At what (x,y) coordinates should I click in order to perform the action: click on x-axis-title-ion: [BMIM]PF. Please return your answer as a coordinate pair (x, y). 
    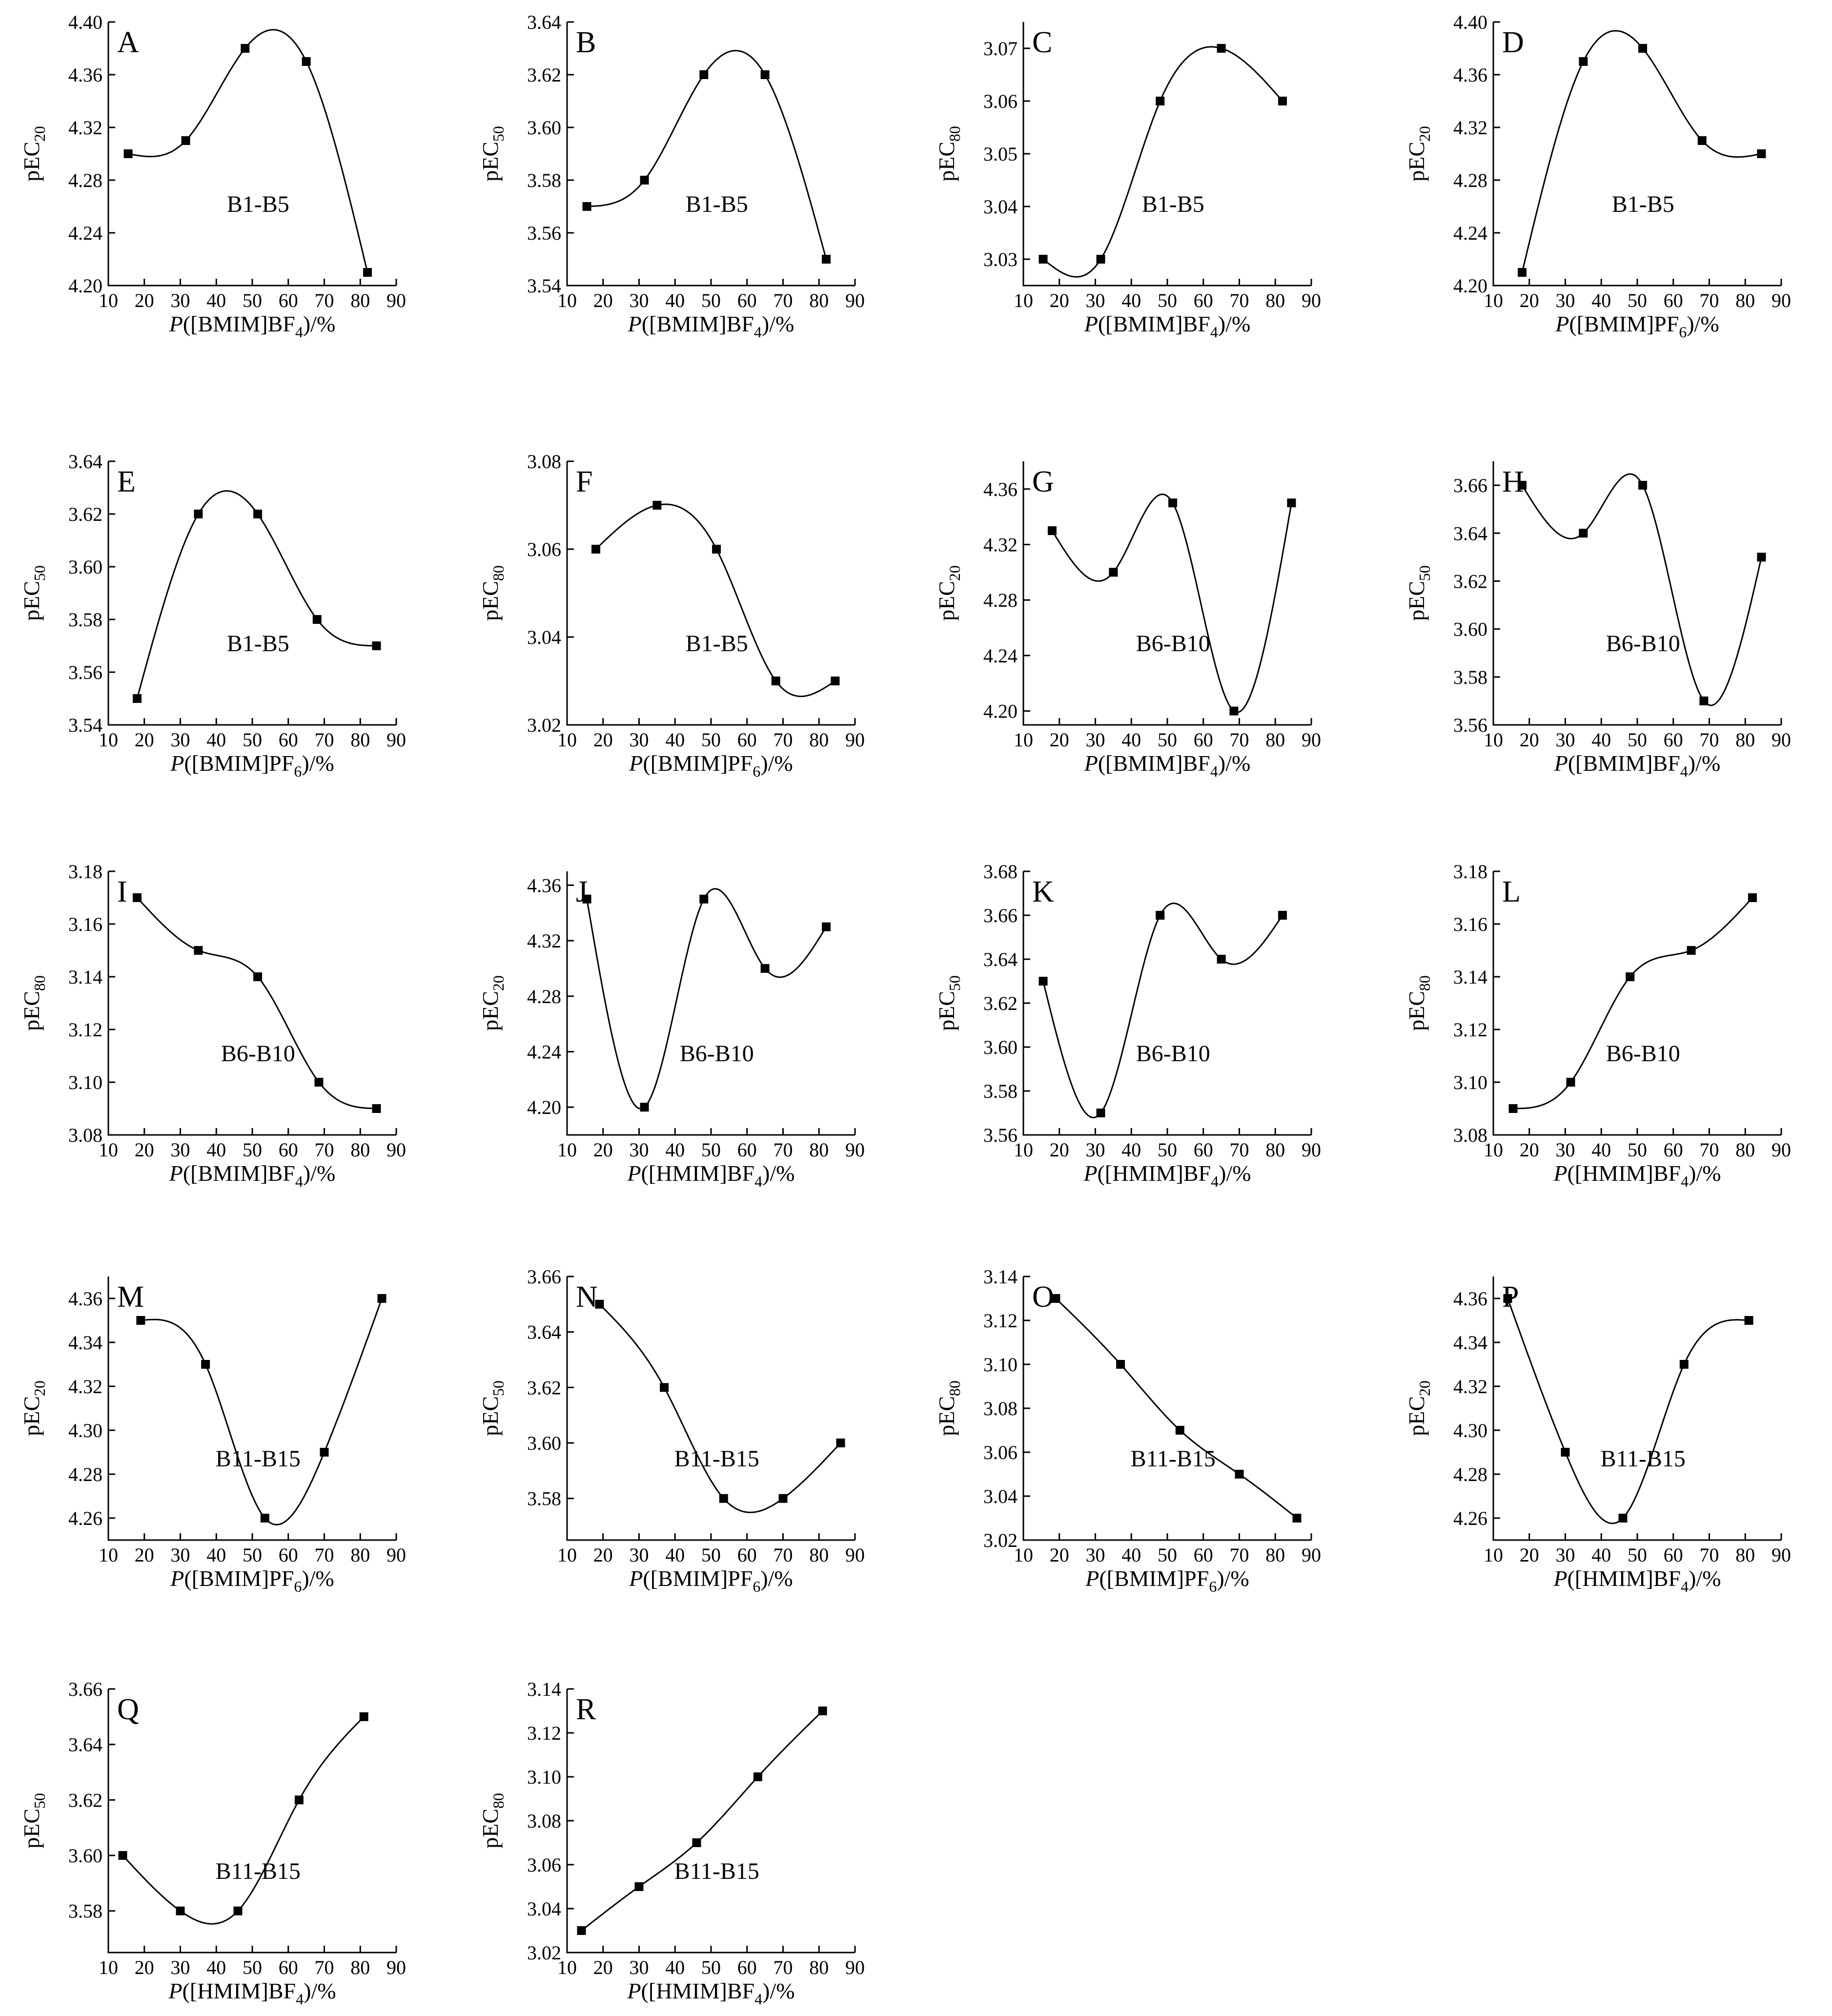
    Looking at the image, I should click on (1628, 323).